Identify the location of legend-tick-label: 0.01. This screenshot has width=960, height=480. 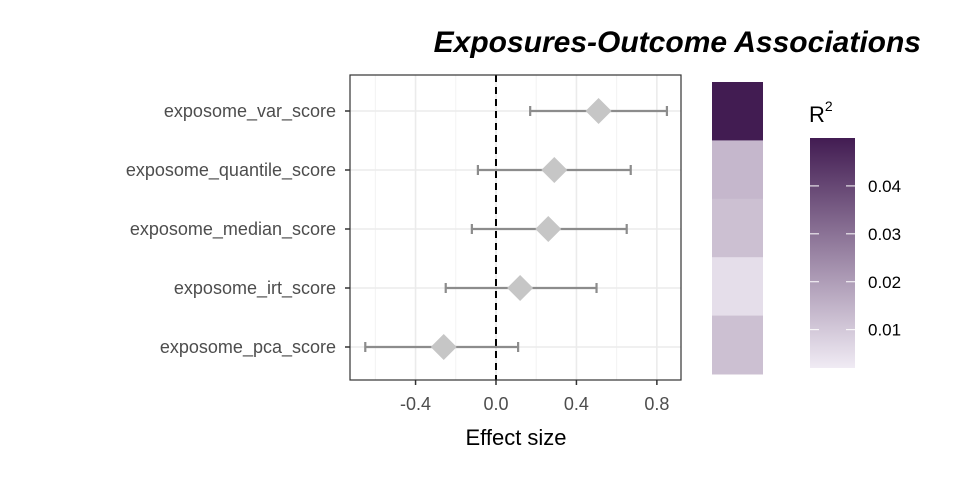
(884, 330).